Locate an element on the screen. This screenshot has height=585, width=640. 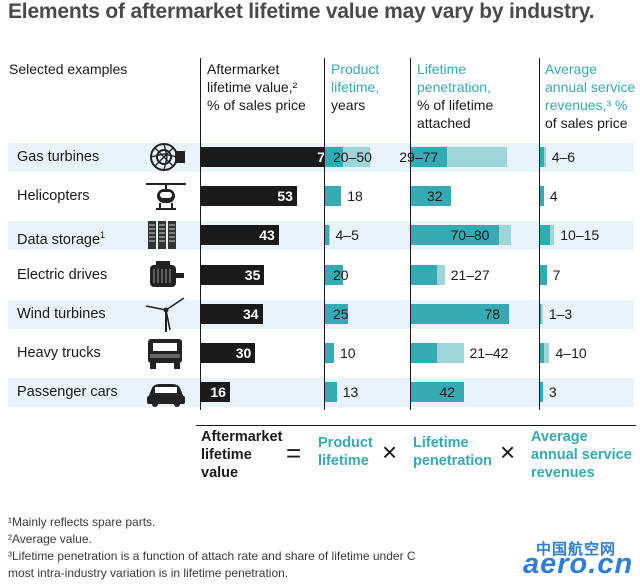
formula-term1-line3: value is located at coordinates (220, 473).